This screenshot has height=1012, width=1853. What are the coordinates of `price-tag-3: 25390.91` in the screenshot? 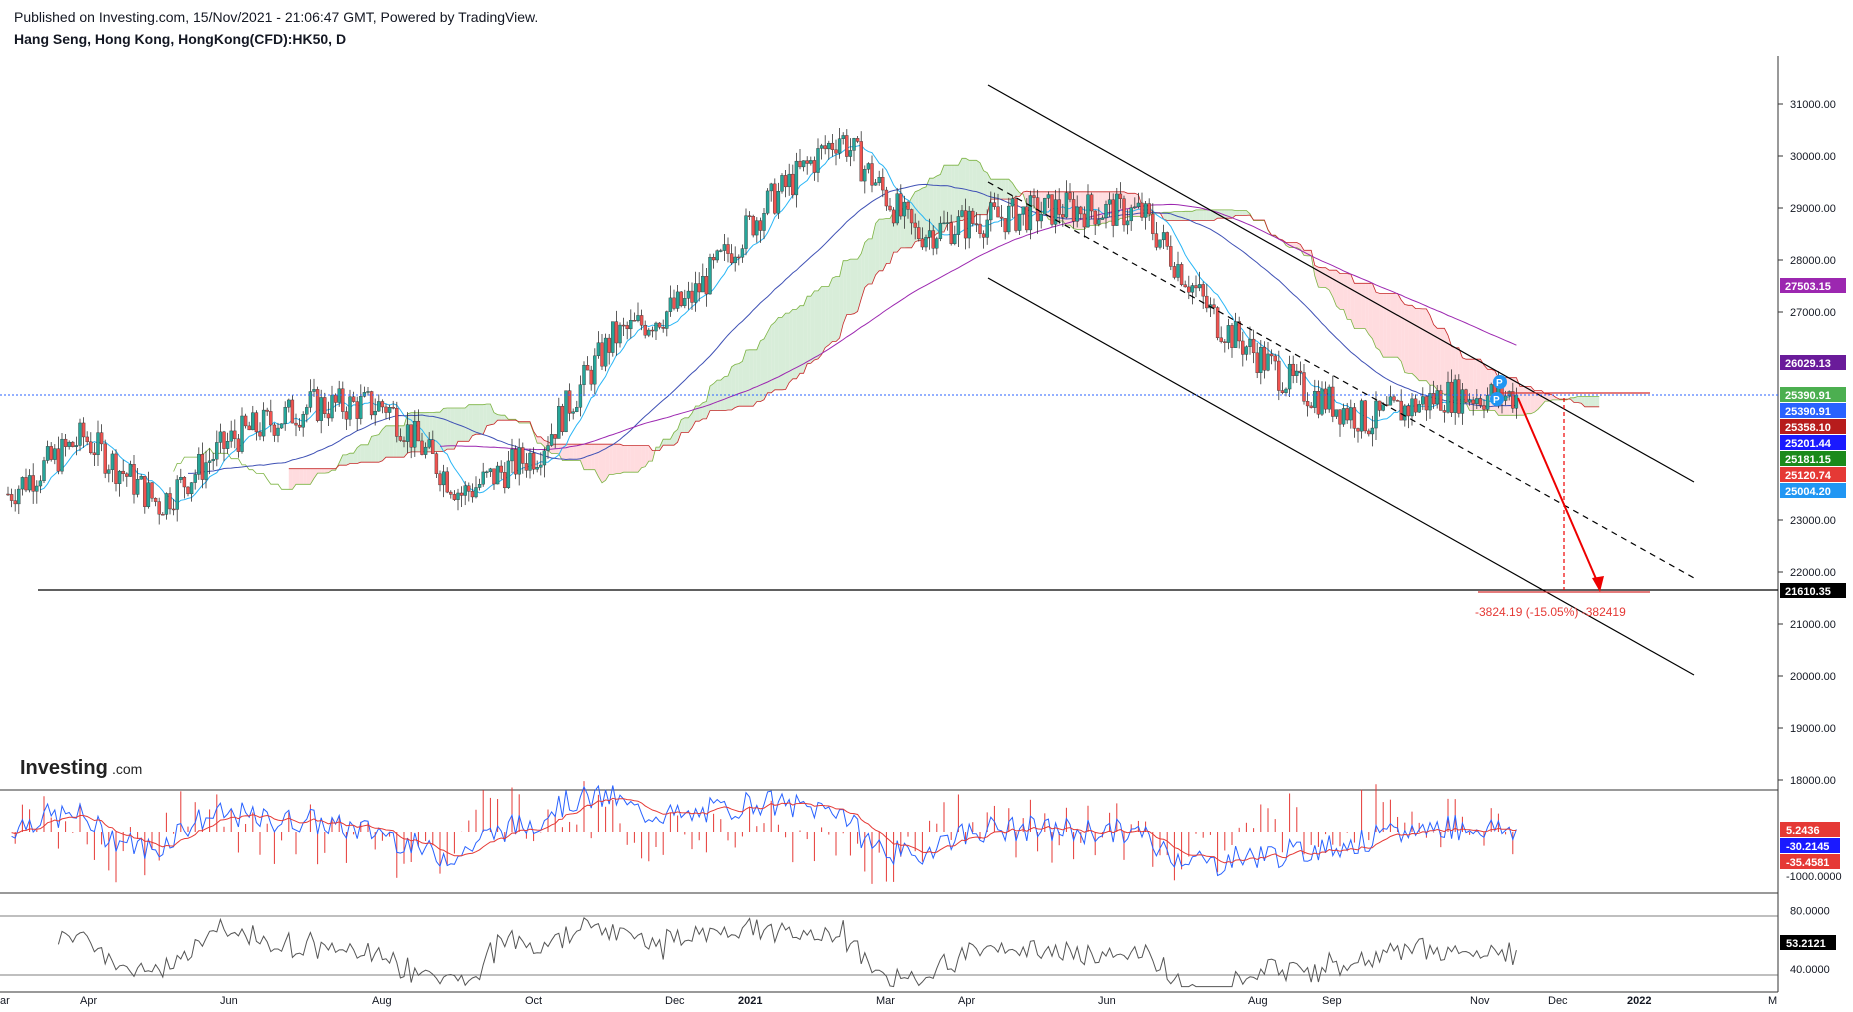 It's located at (1808, 412).